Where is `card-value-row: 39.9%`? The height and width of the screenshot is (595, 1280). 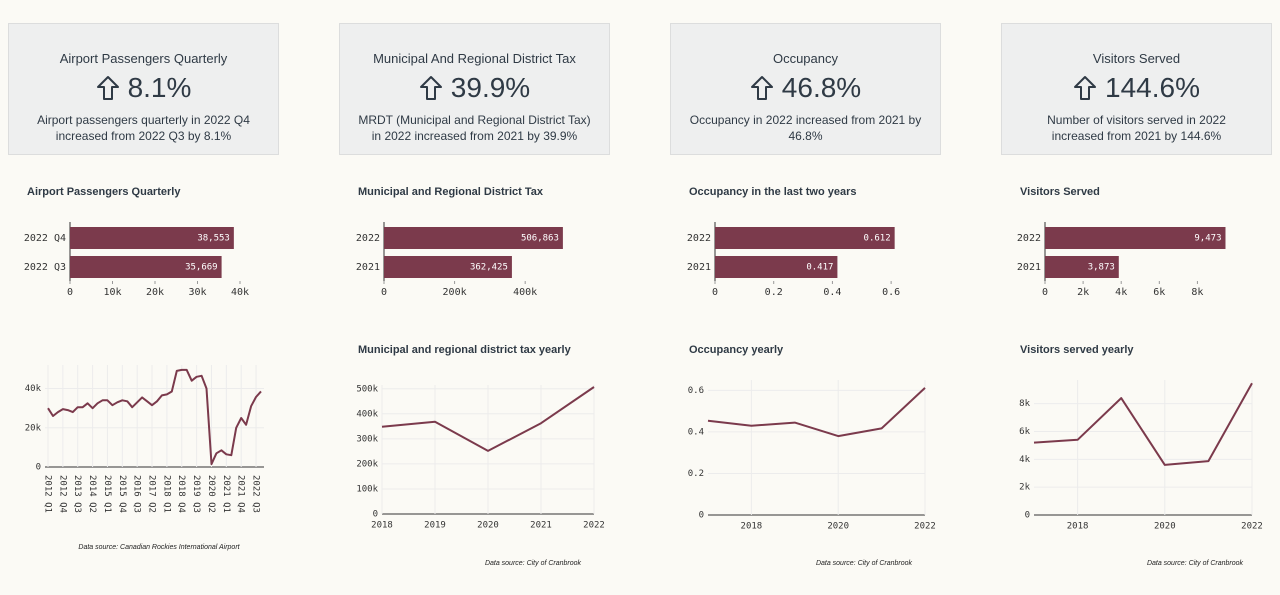 card-value-row: 39.9% is located at coordinates (474, 88).